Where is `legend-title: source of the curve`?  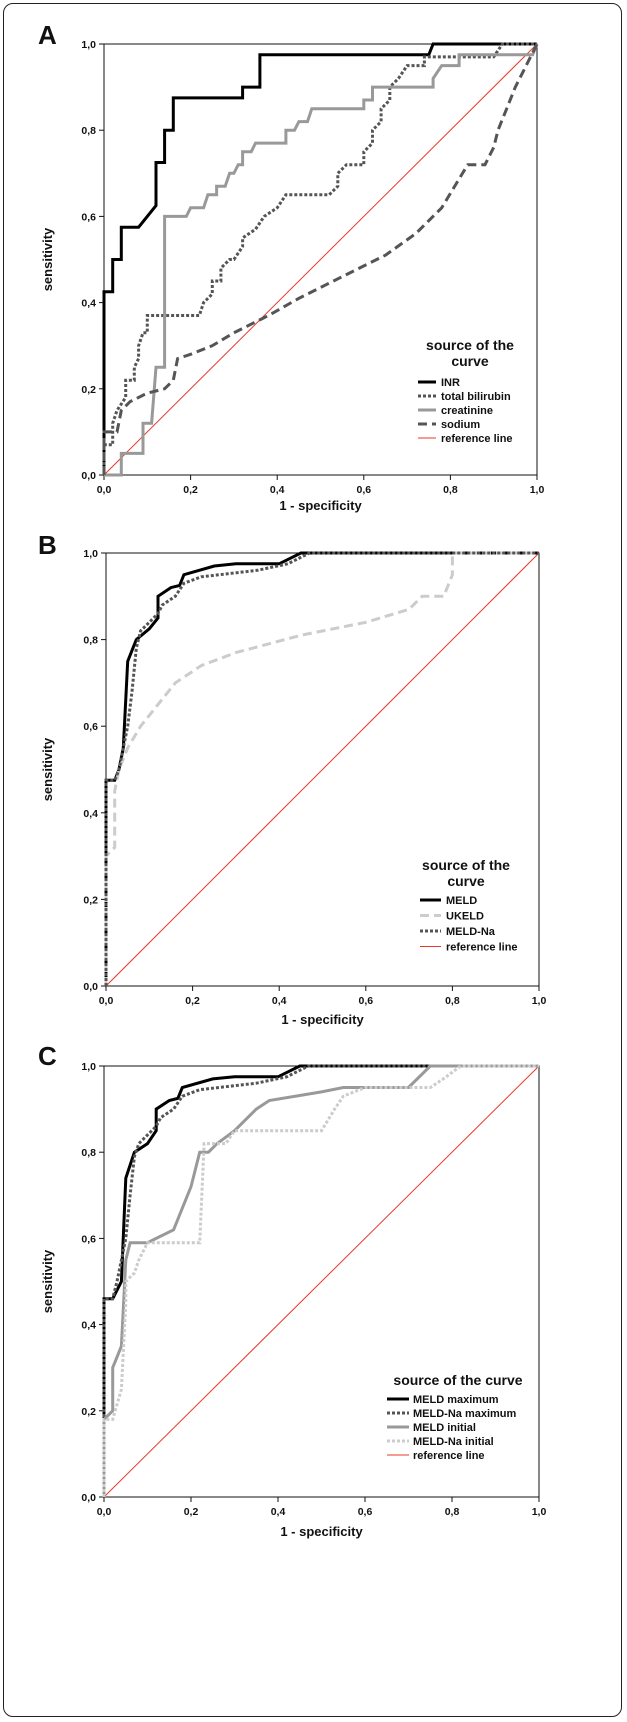 legend-title: source of the curve is located at coordinates (457, 1380).